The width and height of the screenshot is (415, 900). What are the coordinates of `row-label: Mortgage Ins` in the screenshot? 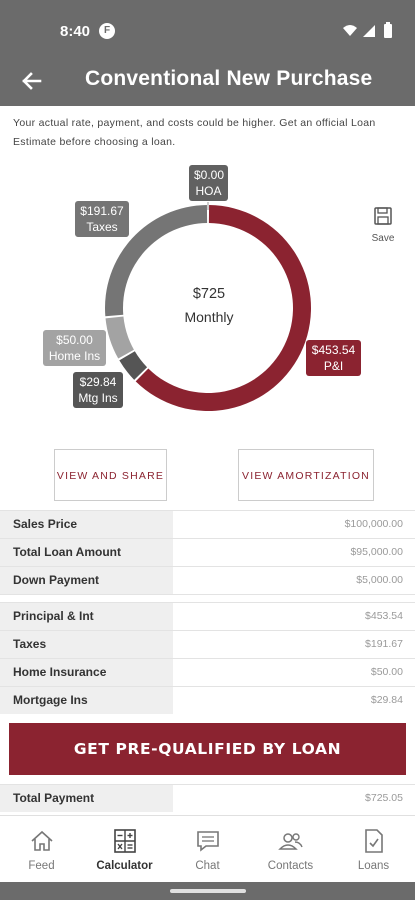 It's located at (86, 700).